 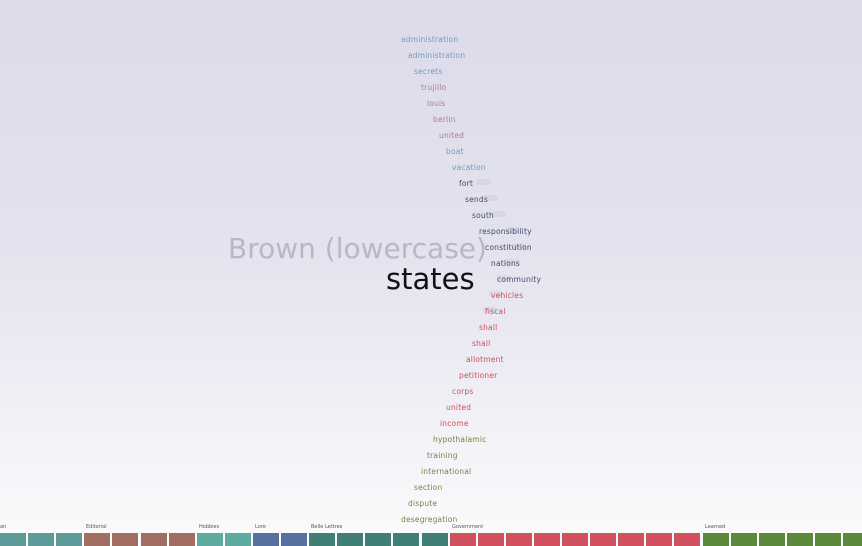 I want to click on context-word: hypothalamic, so click(x=460, y=439).